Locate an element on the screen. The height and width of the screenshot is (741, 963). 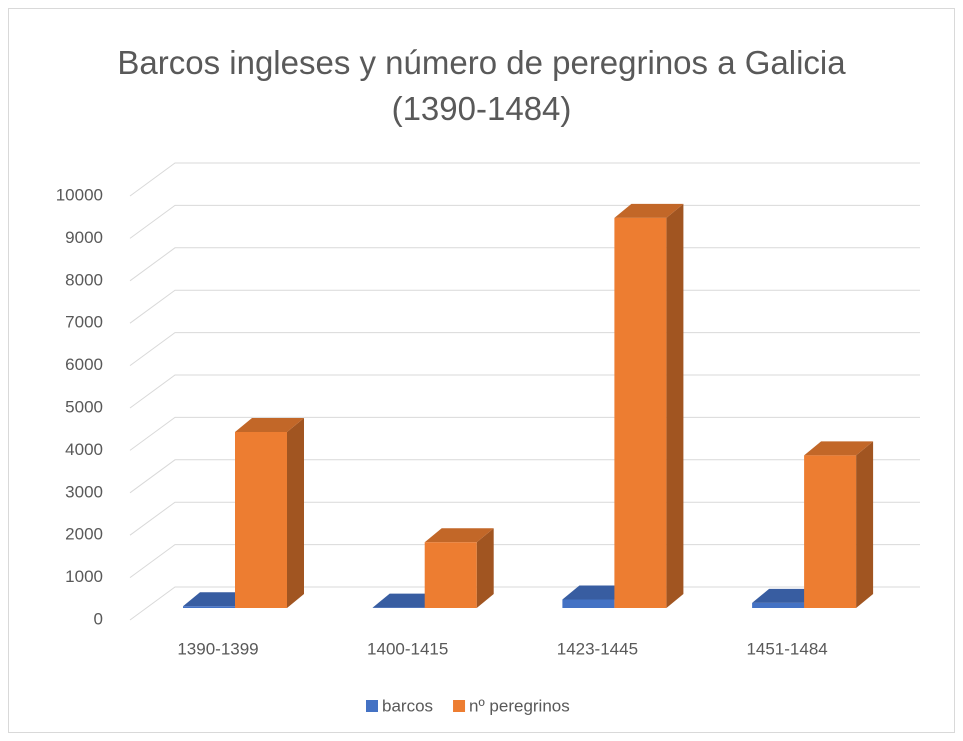
y-tick-label: 6000 is located at coordinates (84, 364).